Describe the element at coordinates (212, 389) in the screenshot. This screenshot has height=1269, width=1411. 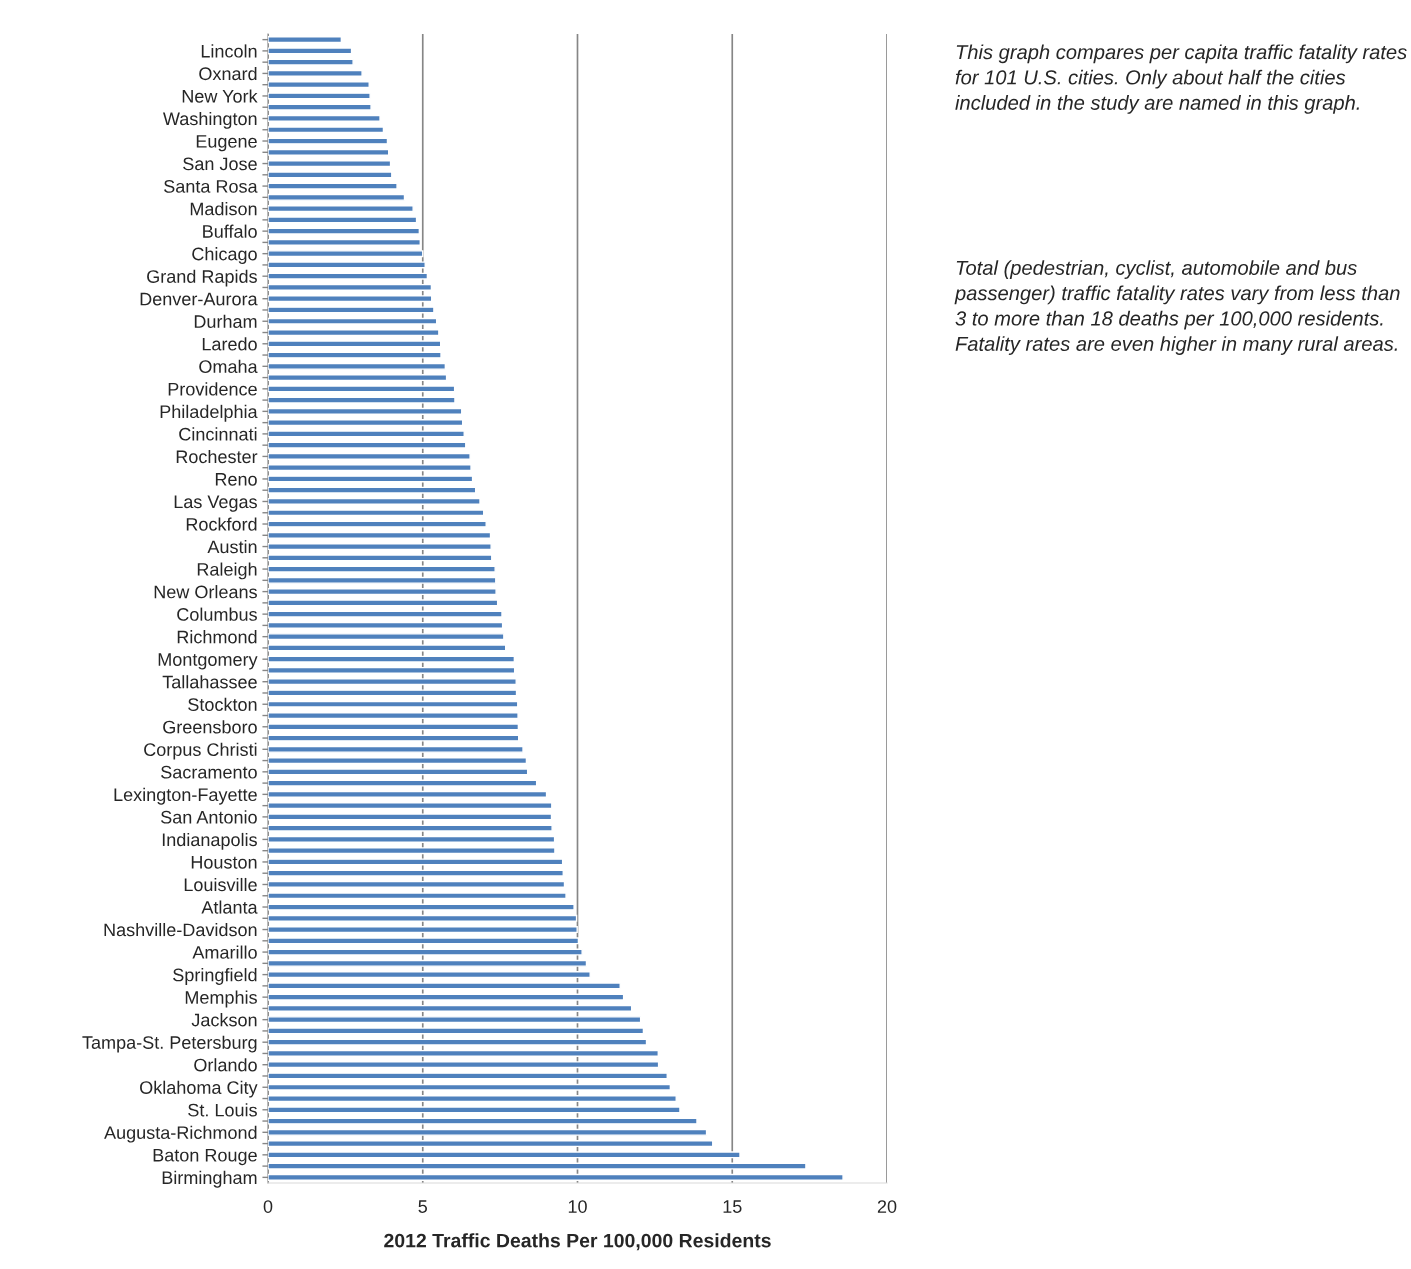
I see `y-tick-label: Providence` at that location.